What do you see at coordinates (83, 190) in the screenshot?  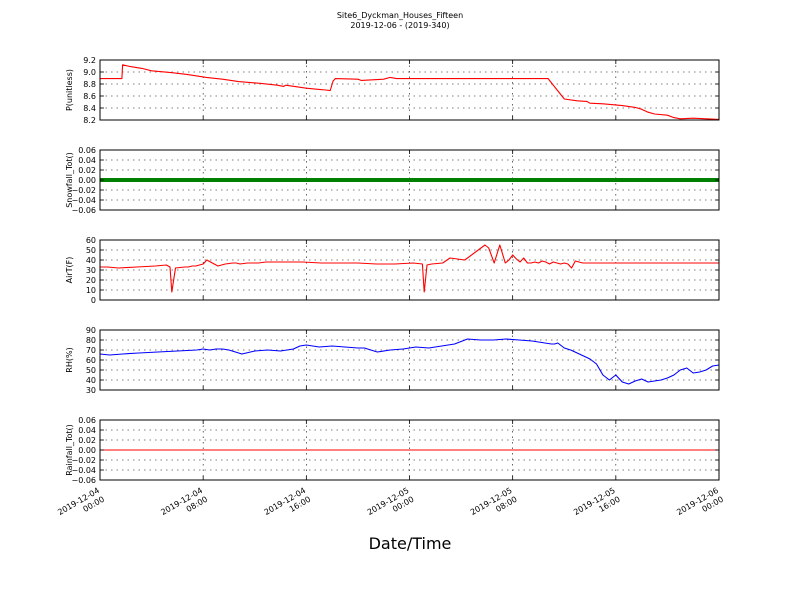 I see `panel-2-y-tick-label: −0.02` at bounding box center [83, 190].